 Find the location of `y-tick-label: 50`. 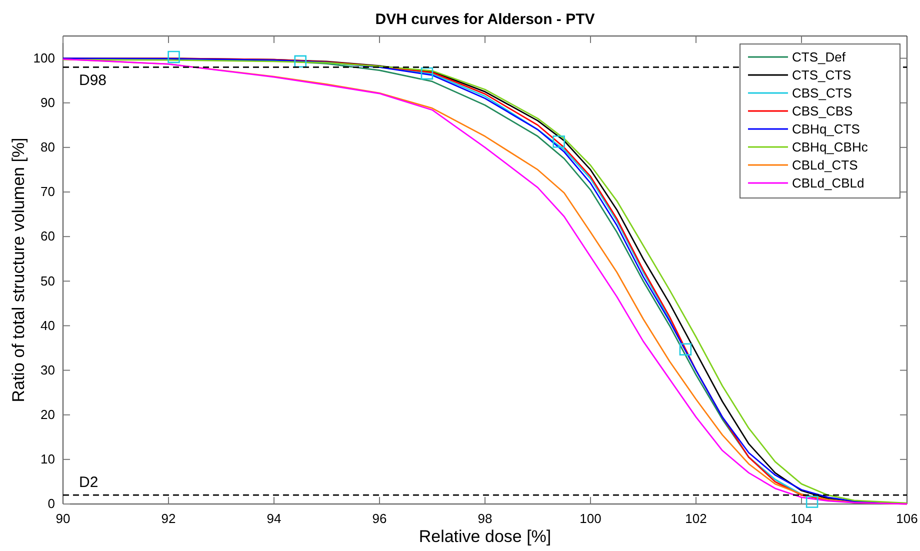

y-tick-label: 50 is located at coordinates (47, 280).